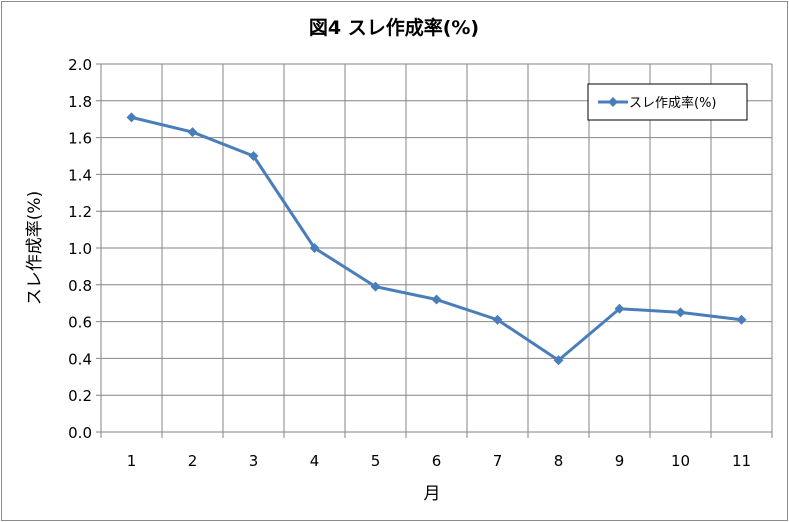 The image size is (789, 522). I want to click on x-tick-label: 10, so click(680, 461).